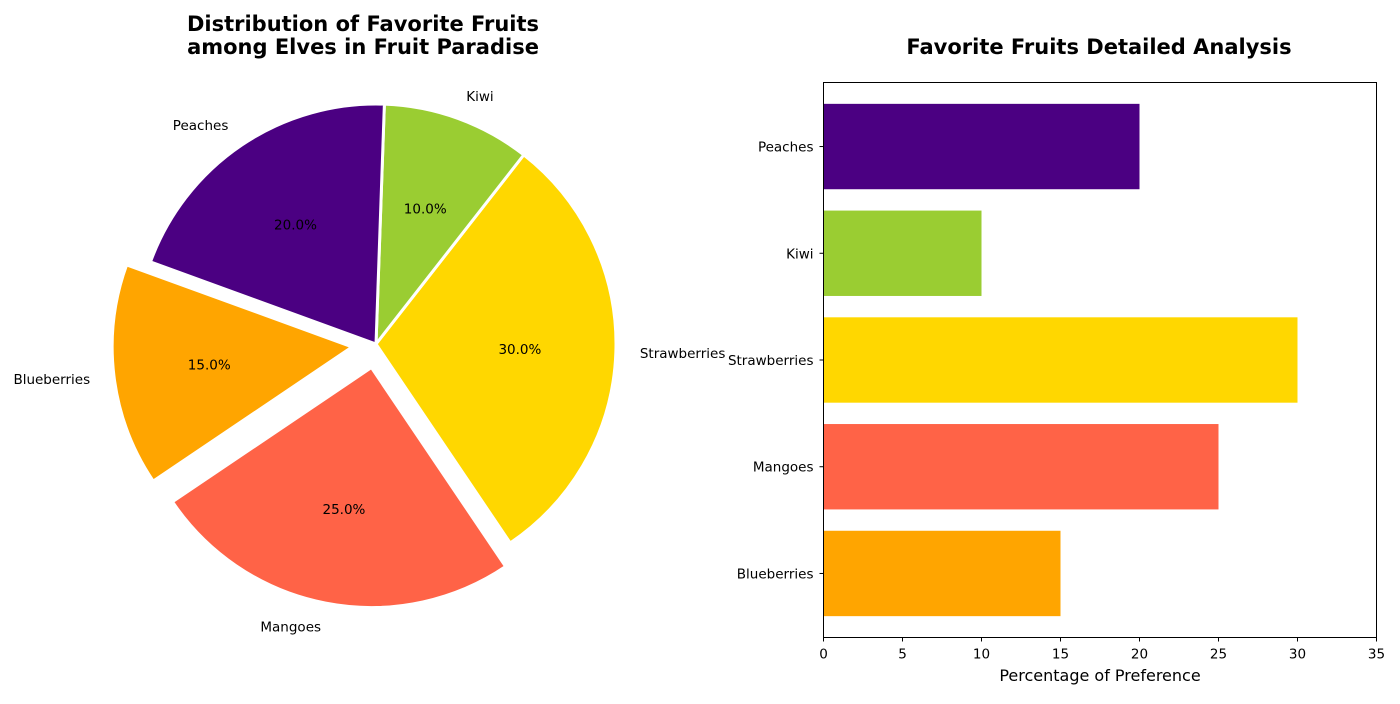  Describe the element at coordinates (683, 354) in the screenshot. I see `pie-category-label-strawberries: Strawberries` at that location.